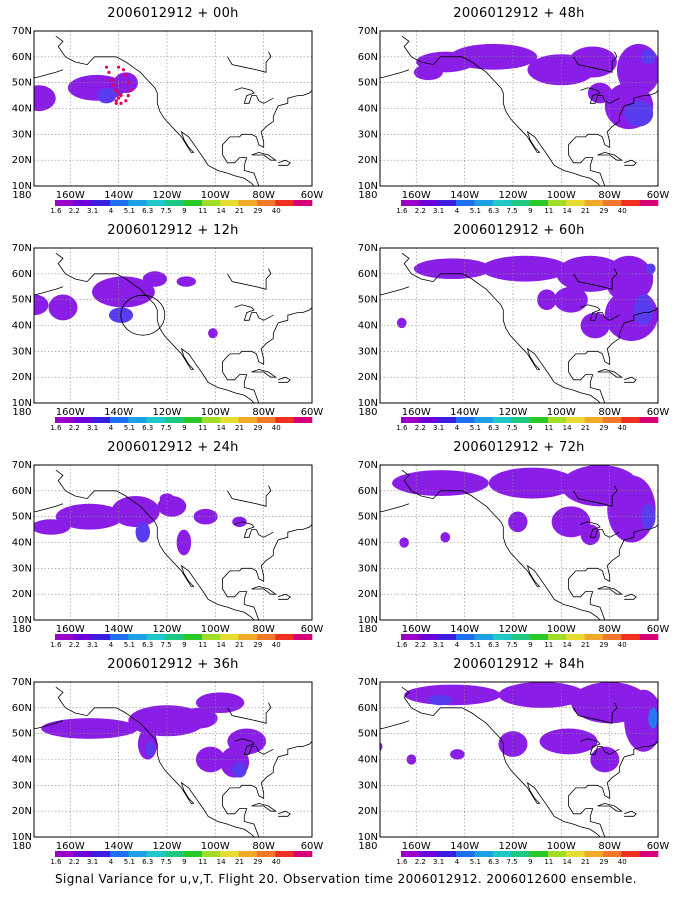 The image size is (692, 900). I want to click on colorbar-label: 7.5, so click(165, 862).